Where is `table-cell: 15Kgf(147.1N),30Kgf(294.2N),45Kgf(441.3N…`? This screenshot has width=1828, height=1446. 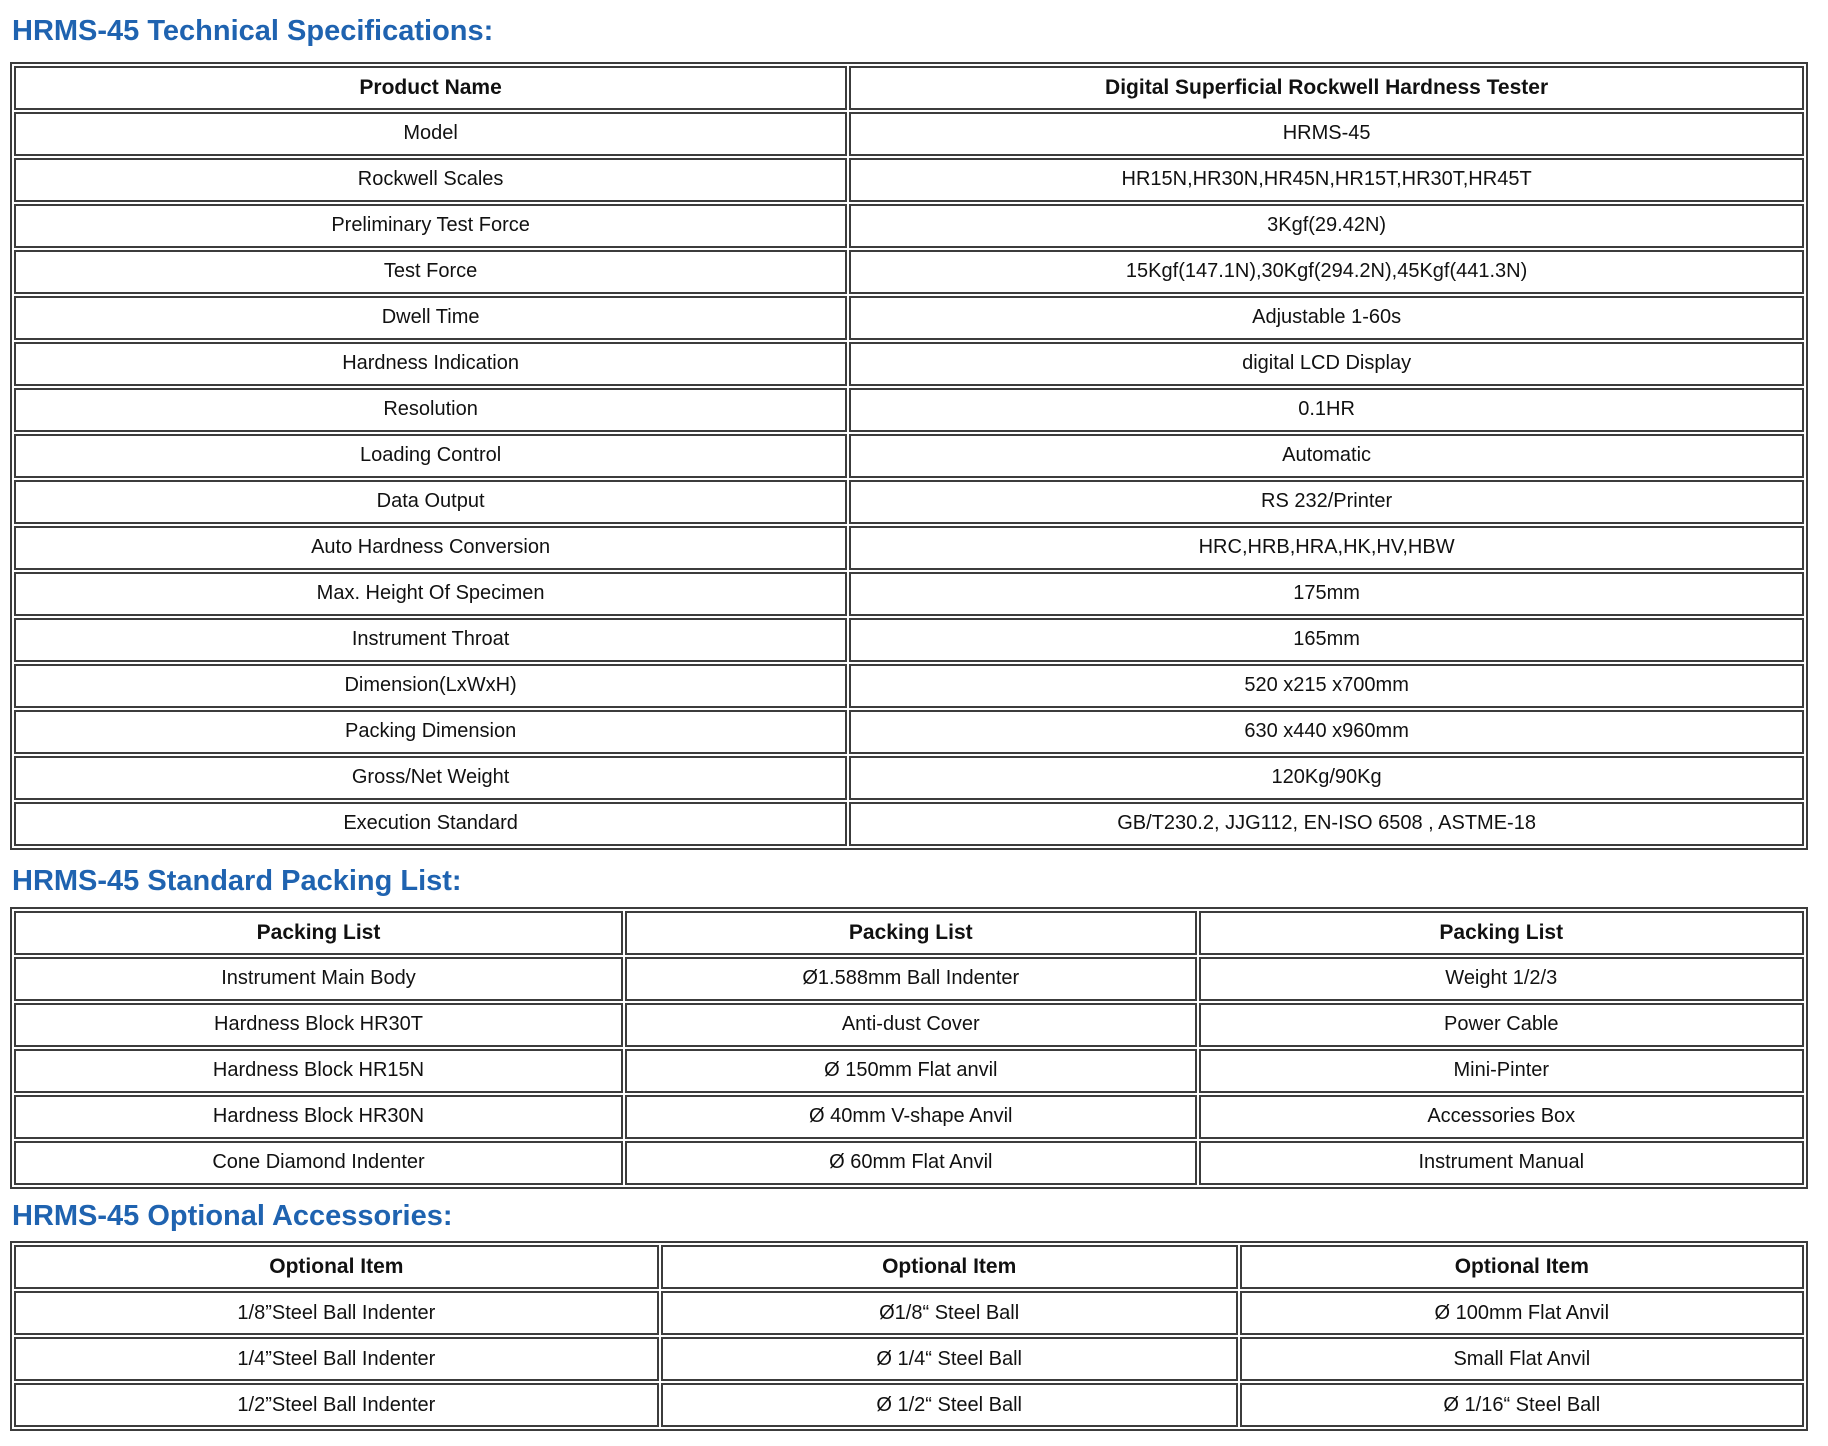
table-cell: 15Kgf(147.1N),30Kgf(294.2N),45Kgf(441.3N… is located at coordinates (1326, 271).